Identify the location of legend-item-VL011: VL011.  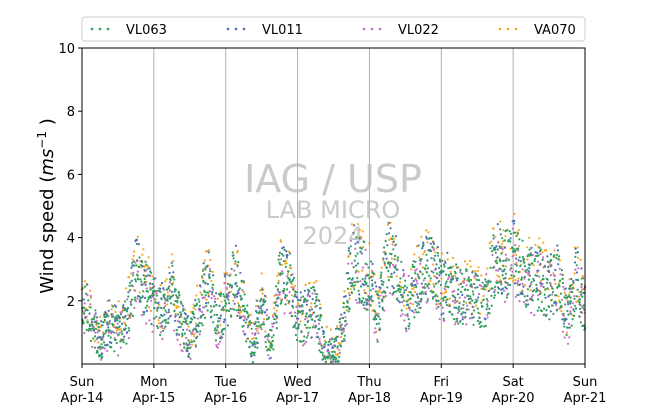
(264, 30).